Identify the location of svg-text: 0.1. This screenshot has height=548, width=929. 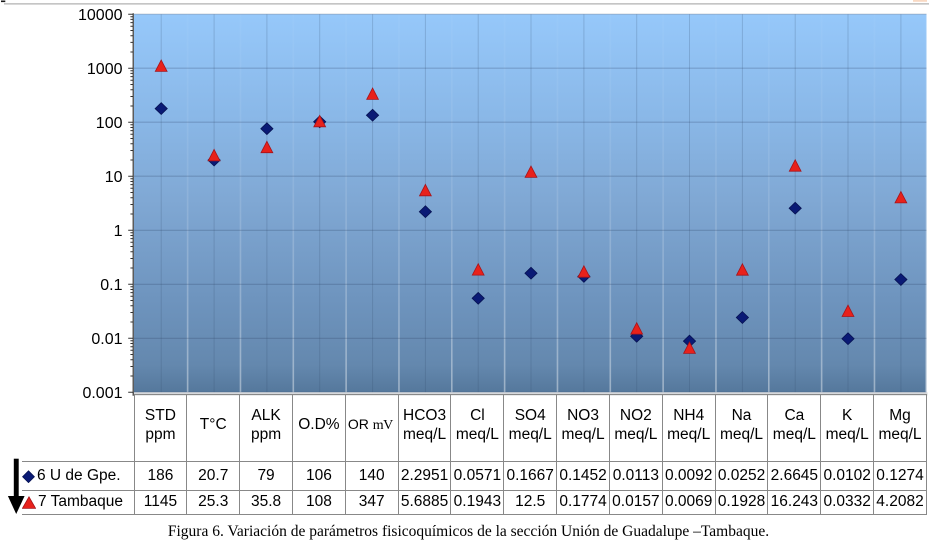
(111, 285).